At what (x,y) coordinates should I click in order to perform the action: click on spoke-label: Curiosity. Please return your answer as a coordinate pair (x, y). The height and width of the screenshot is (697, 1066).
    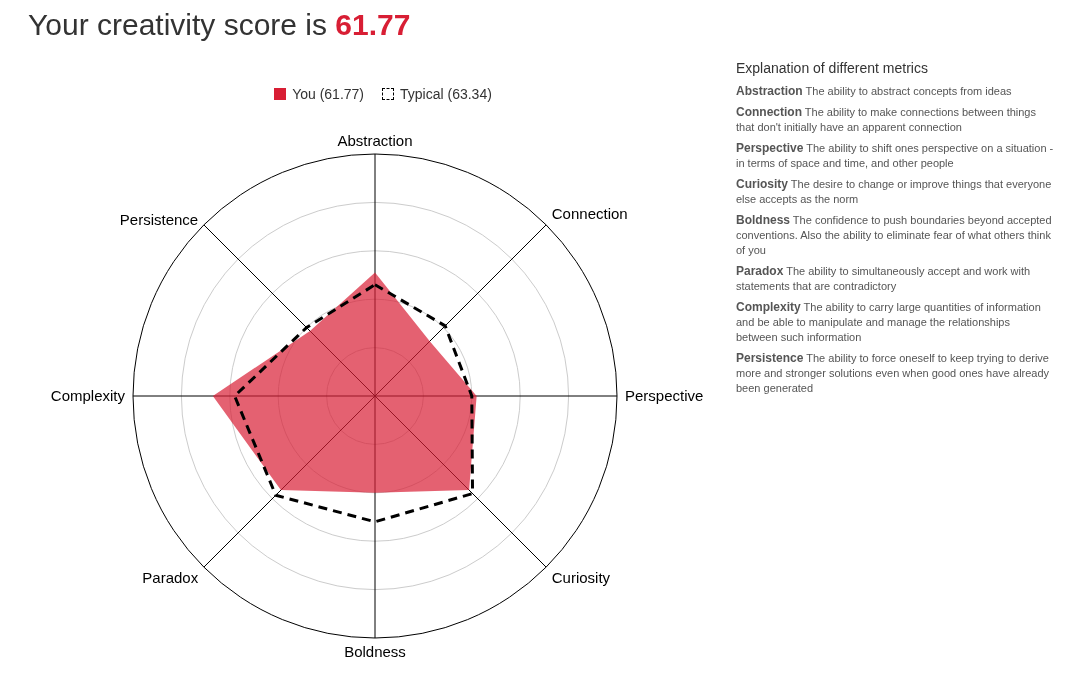
    Looking at the image, I should click on (581, 578).